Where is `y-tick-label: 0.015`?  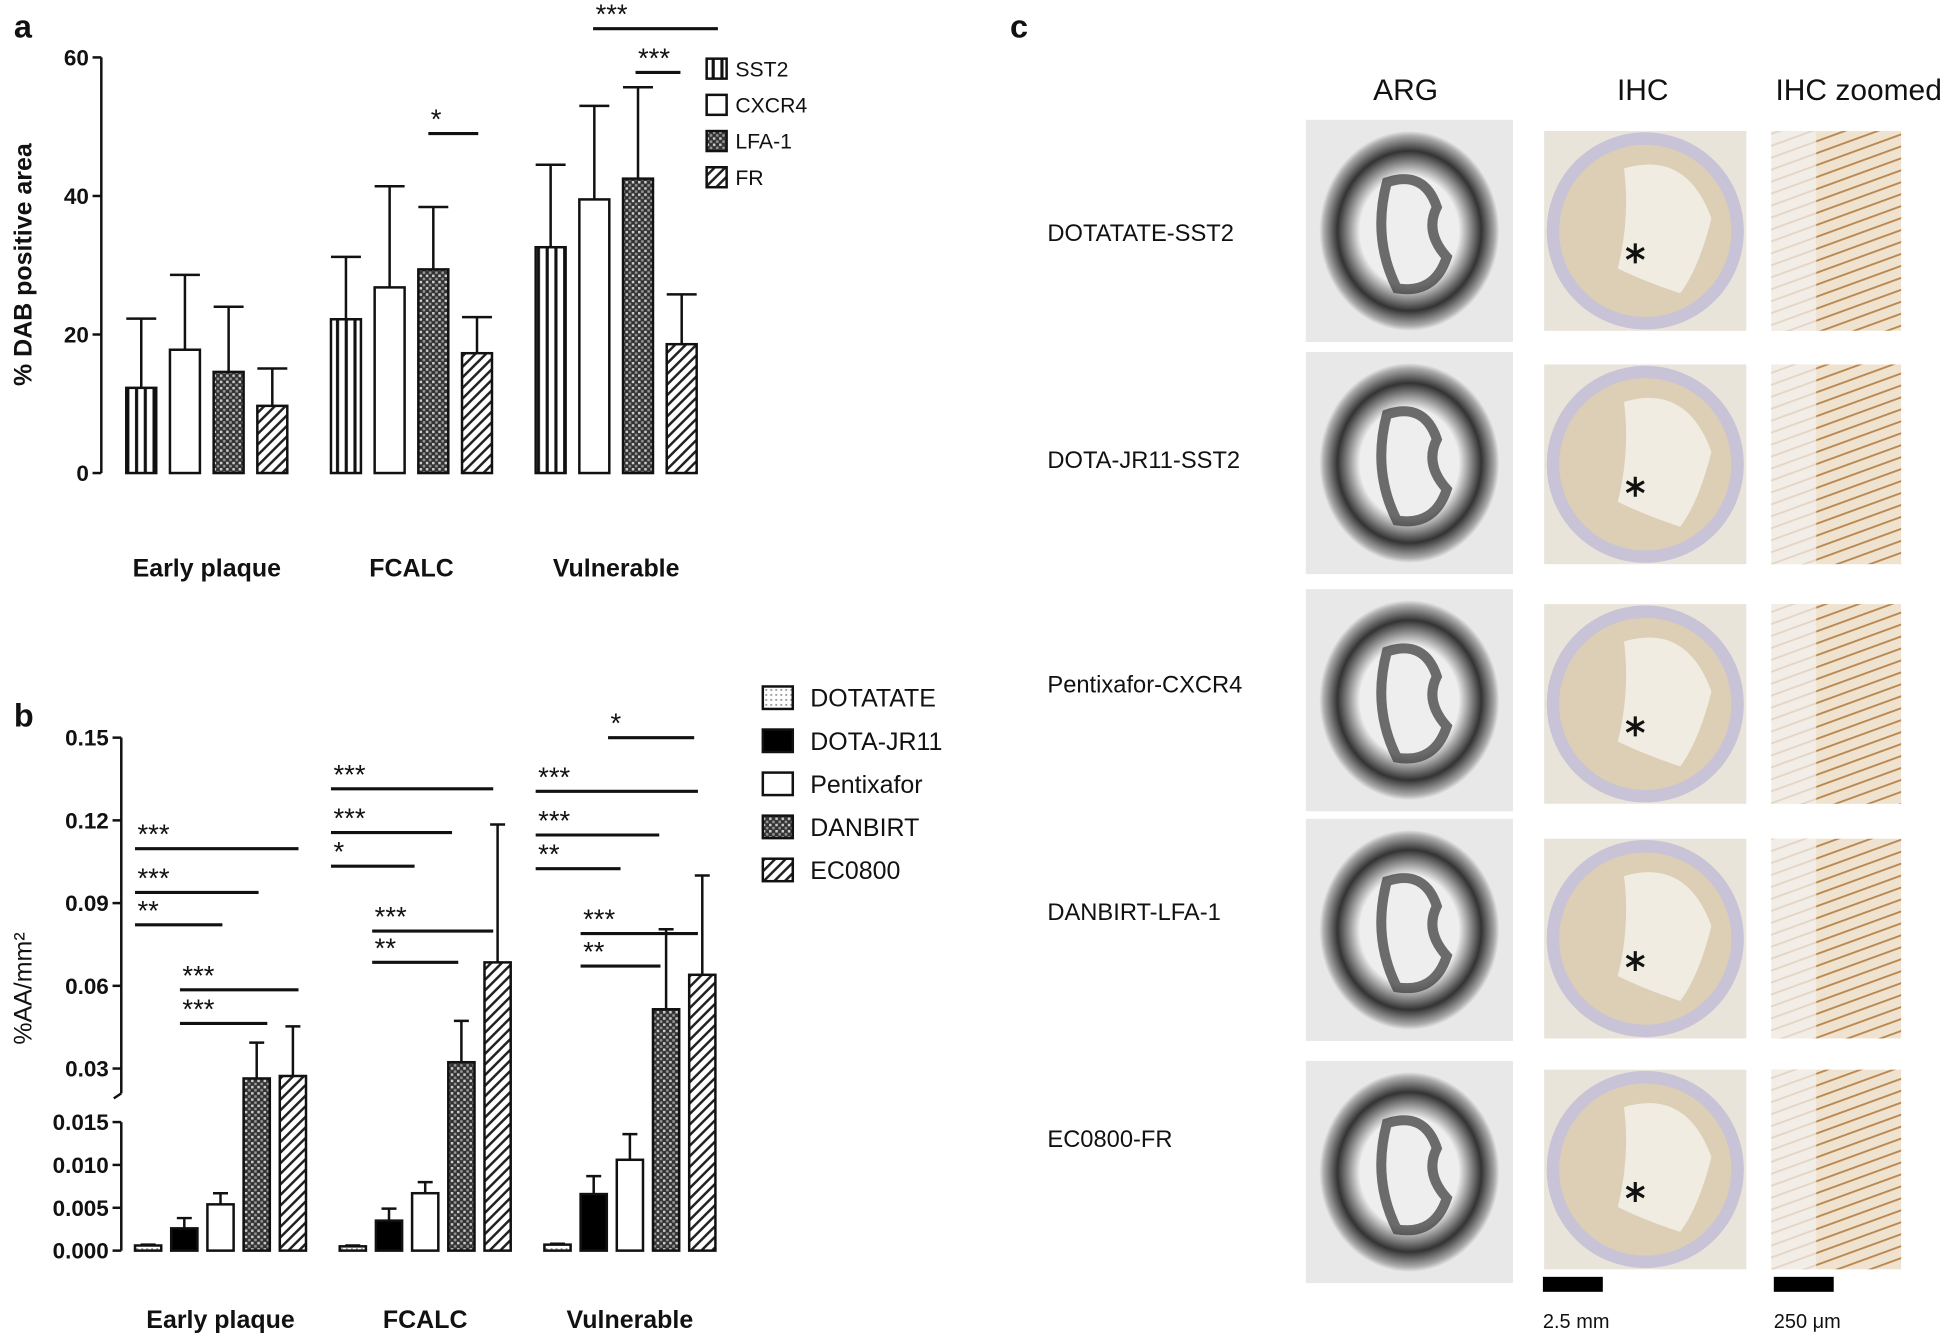 y-tick-label: 0.015 is located at coordinates (81, 1122).